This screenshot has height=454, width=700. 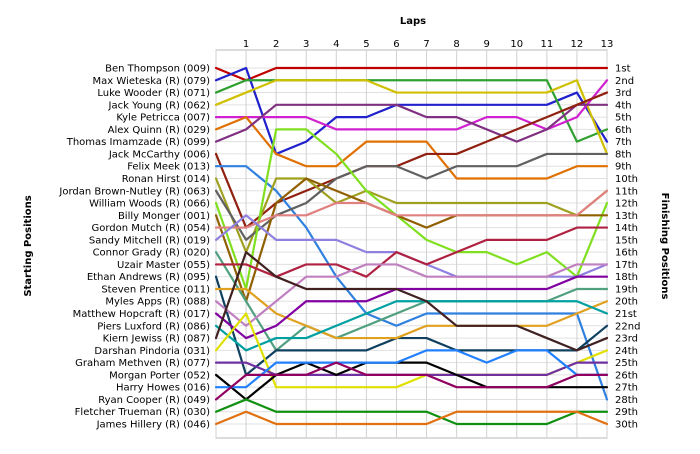 I want to click on finish-position-label: 27th, so click(x=626, y=388).